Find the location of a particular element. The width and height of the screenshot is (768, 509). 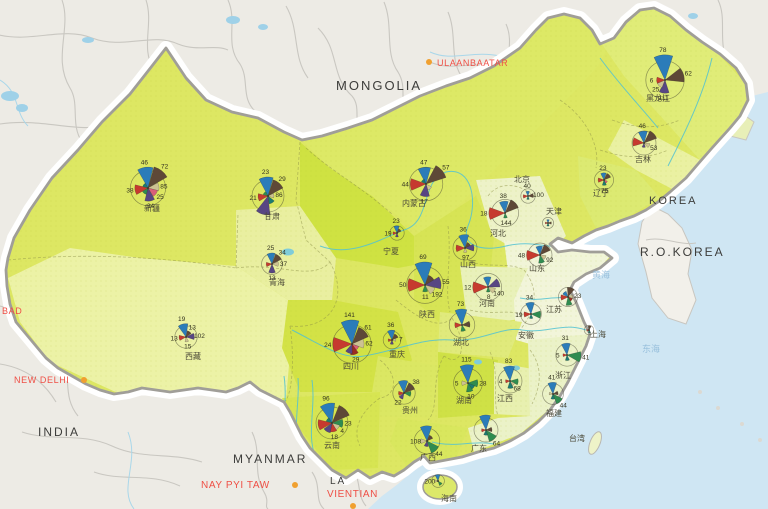

country-label-mongolia: MONGOLIA is located at coordinates (379, 85).